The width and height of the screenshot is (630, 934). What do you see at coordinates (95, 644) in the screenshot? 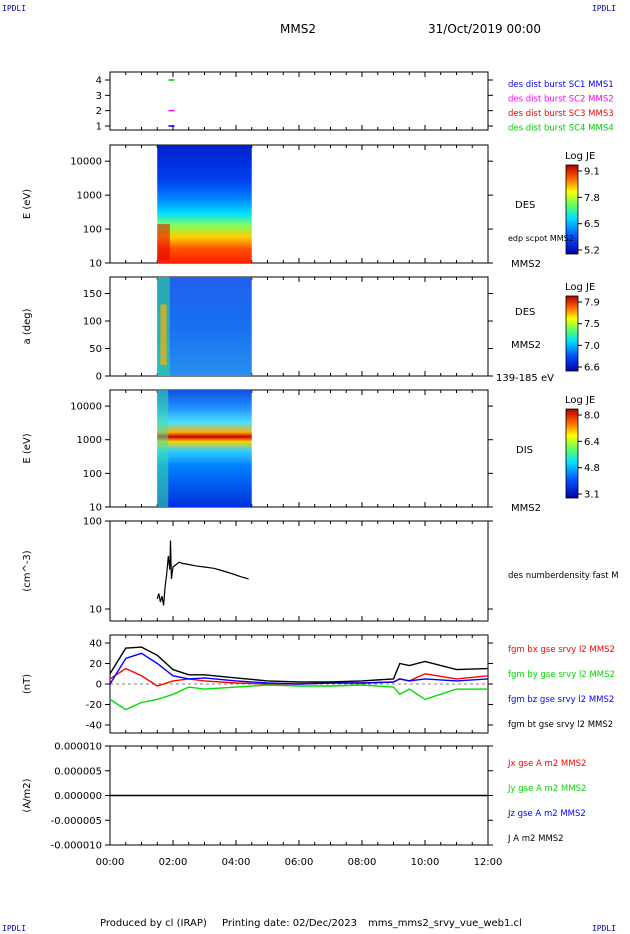
I see `y-tick-label: 40` at bounding box center [95, 644].